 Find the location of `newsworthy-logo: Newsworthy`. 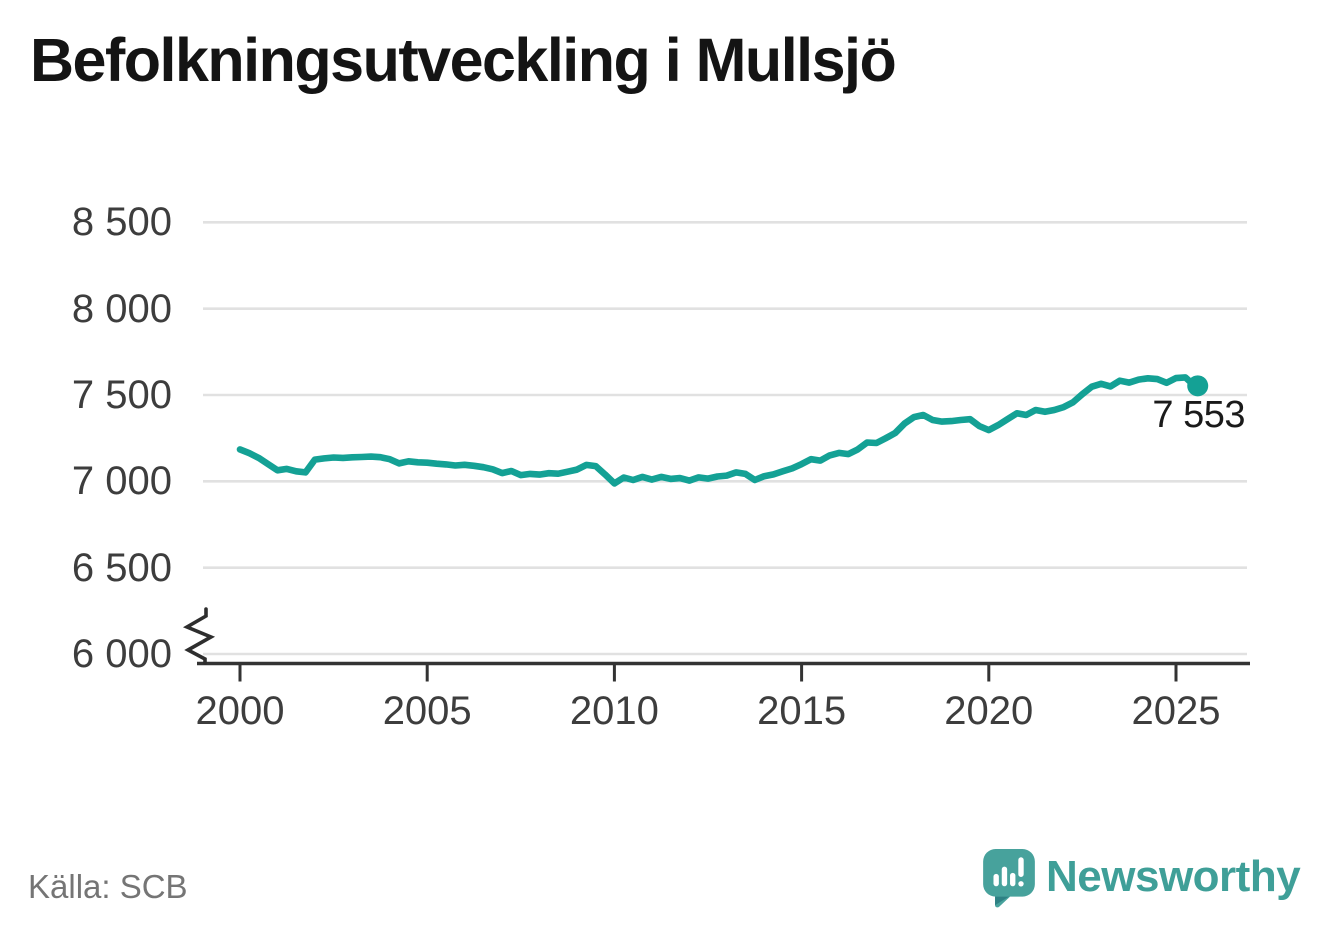

newsworthy-logo: Newsworthy is located at coordinates (1140, 877).